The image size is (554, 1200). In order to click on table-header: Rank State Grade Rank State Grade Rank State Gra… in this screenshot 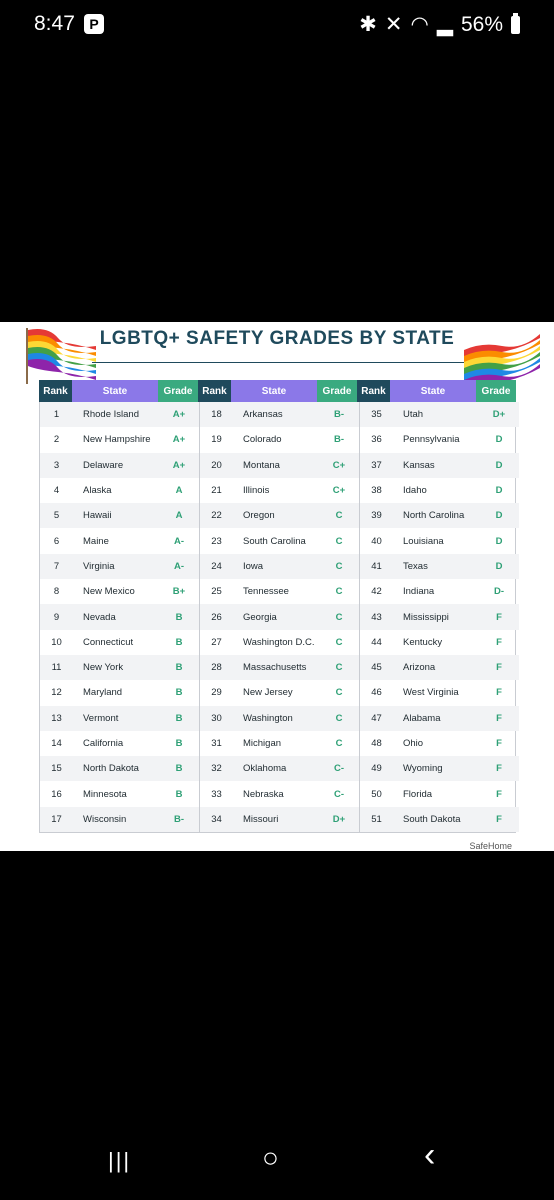, I will do `click(277, 391)`.